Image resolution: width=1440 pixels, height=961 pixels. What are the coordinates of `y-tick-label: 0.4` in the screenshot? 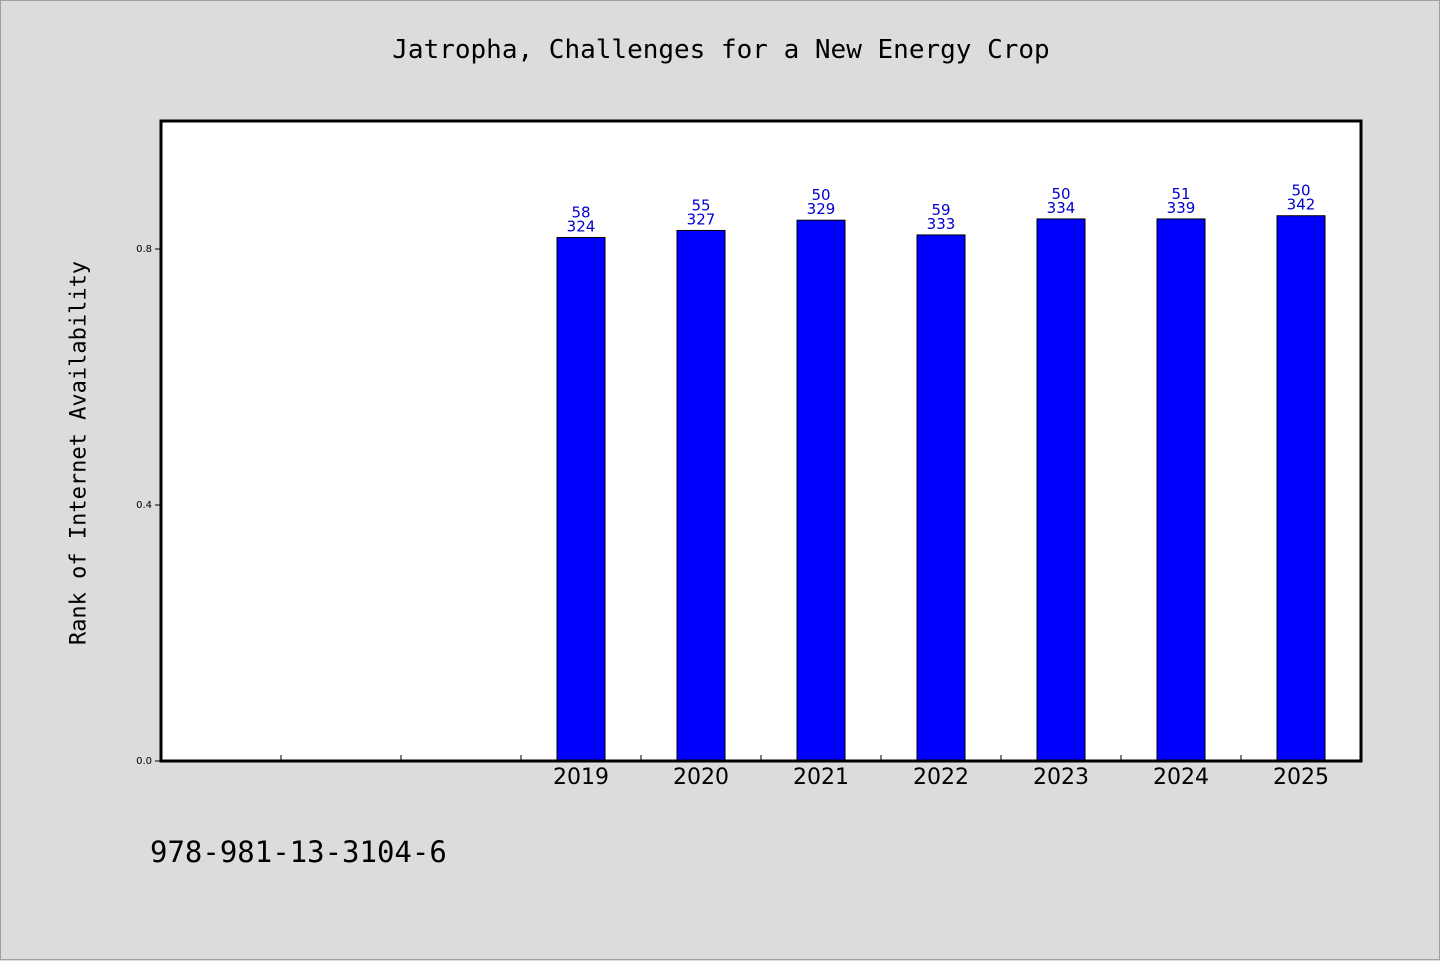 It's located at (144, 505).